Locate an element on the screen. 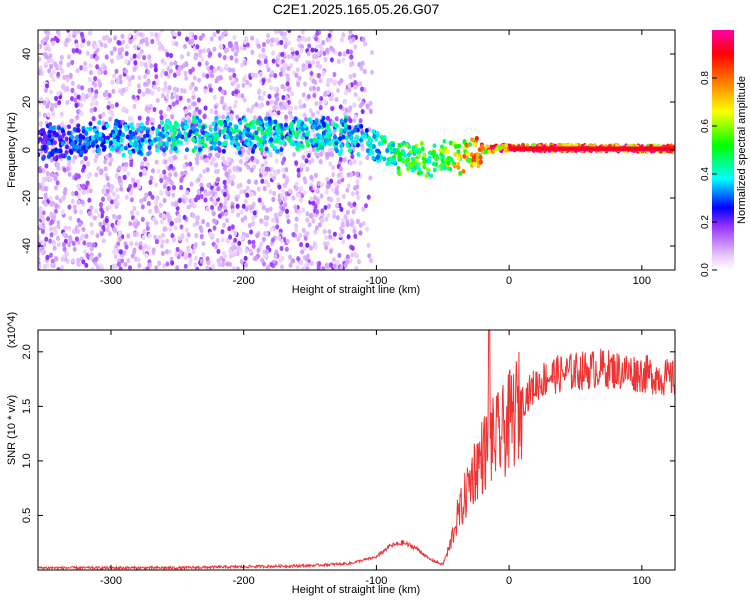 The height and width of the screenshot is (600, 750). heatmap-x-tick-label: 0 is located at coordinates (509, 281).